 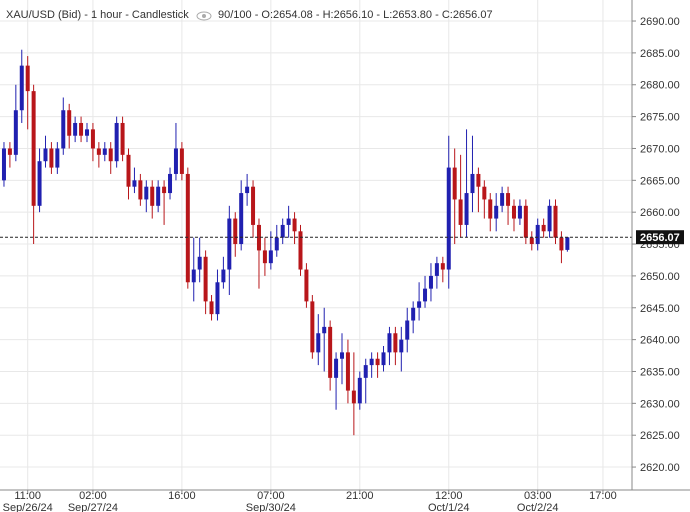 What do you see at coordinates (660, 213) in the screenshot?
I see `y-tick-label: 2660.00` at bounding box center [660, 213].